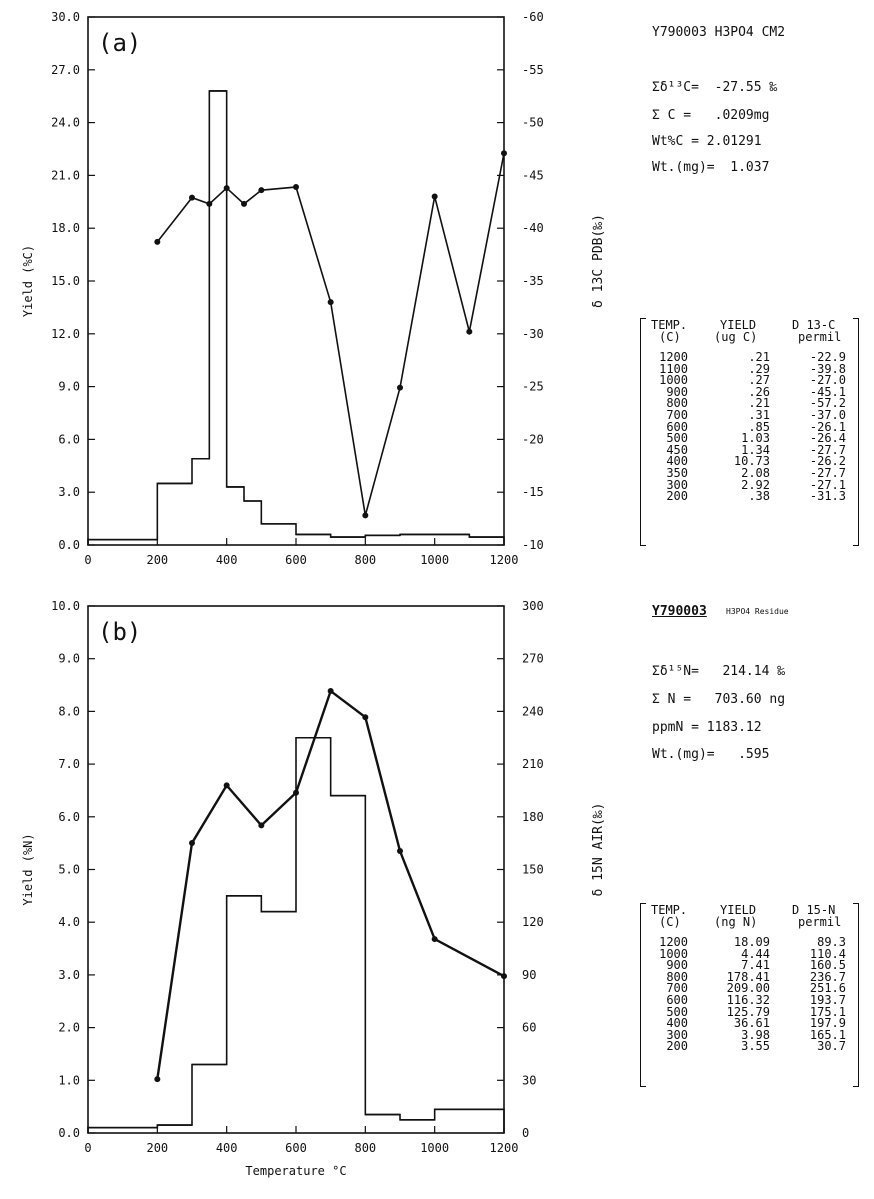 This screenshot has width=874, height=1199. Describe the element at coordinates (65, 334) in the screenshot. I see `y-left-tick-label-a: 12.0` at that location.